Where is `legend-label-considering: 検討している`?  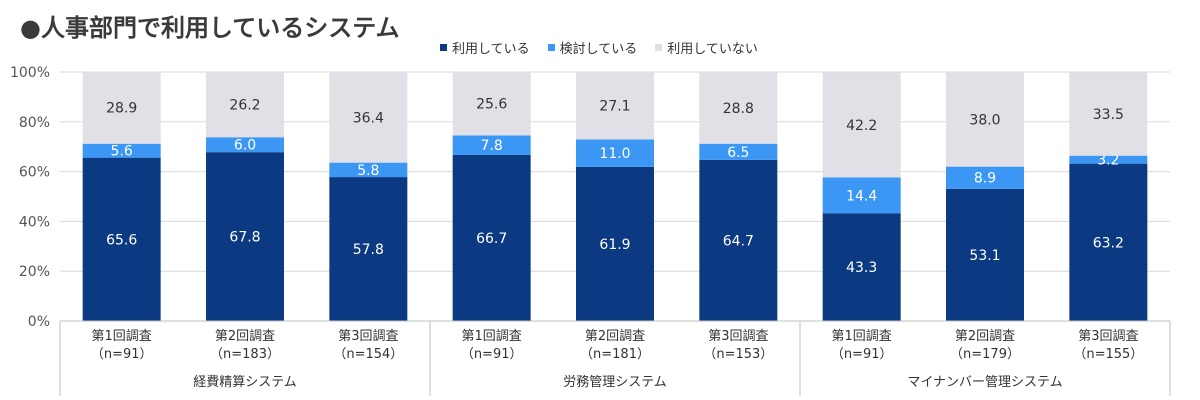
legend-label-considering: 検討している is located at coordinates (598, 49).